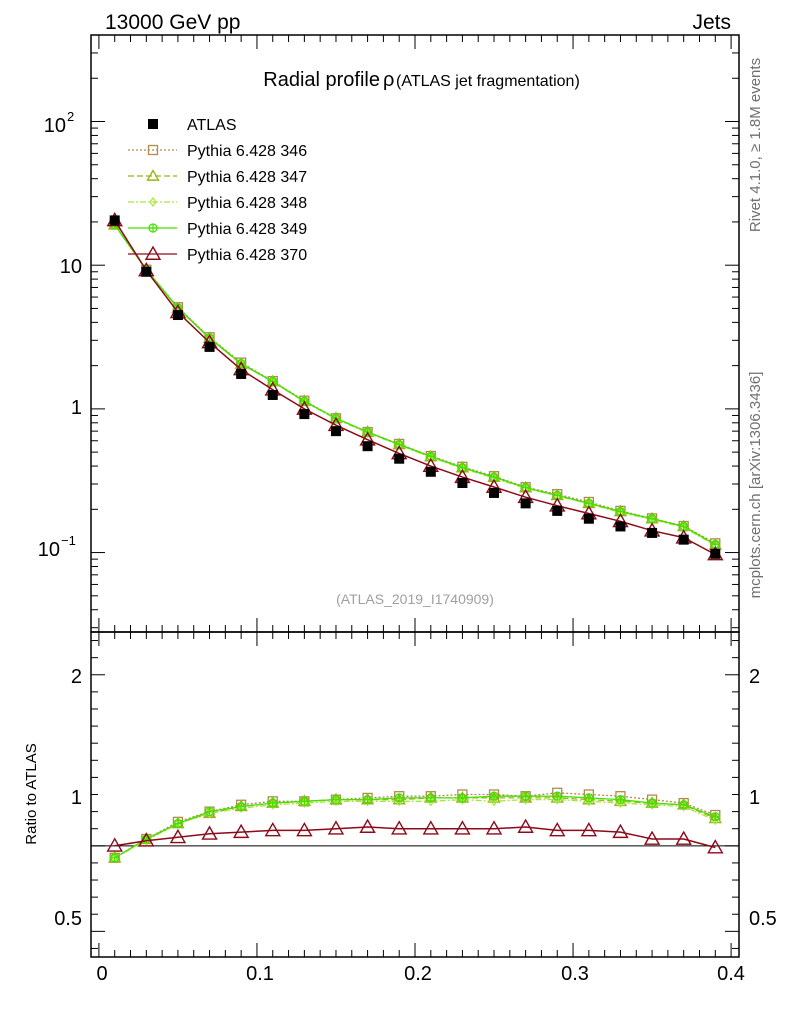 The height and width of the screenshot is (1024, 786). Describe the element at coordinates (76, 677) in the screenshot. I see `ratio-y-tick-label-2: 2` at that location.